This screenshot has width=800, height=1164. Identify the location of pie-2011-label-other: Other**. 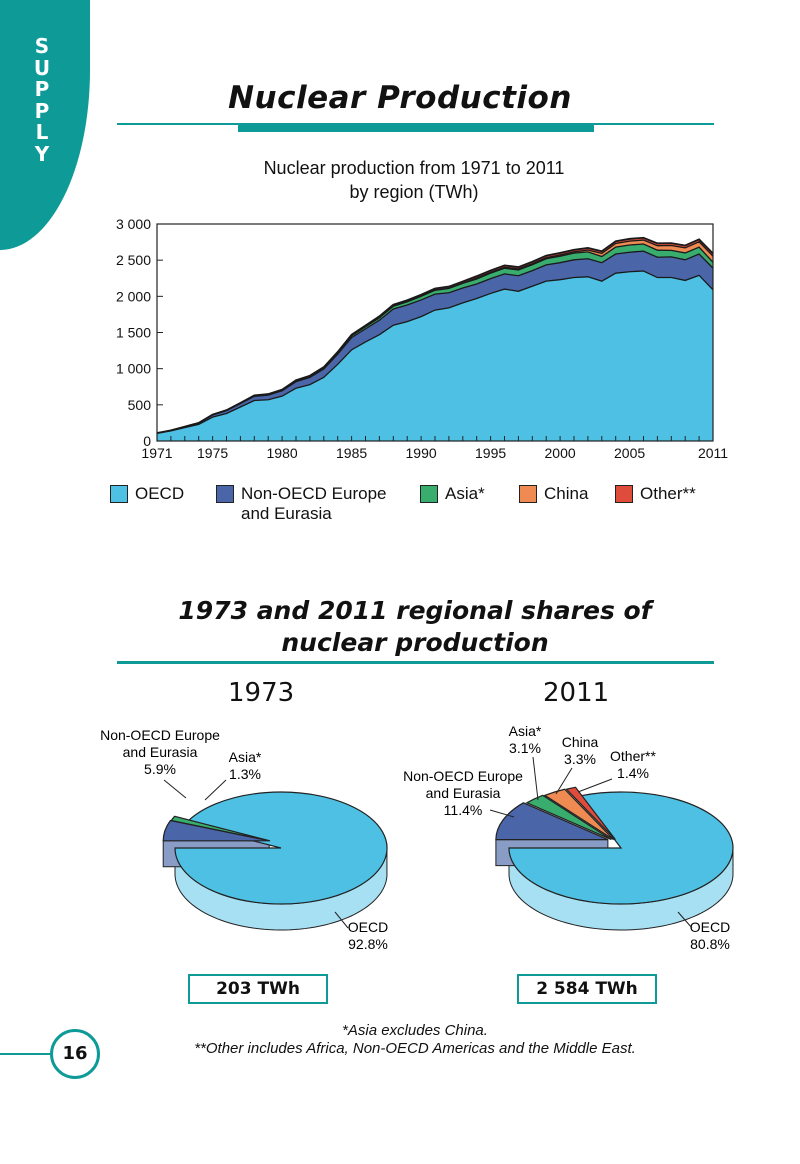
(633, 756).